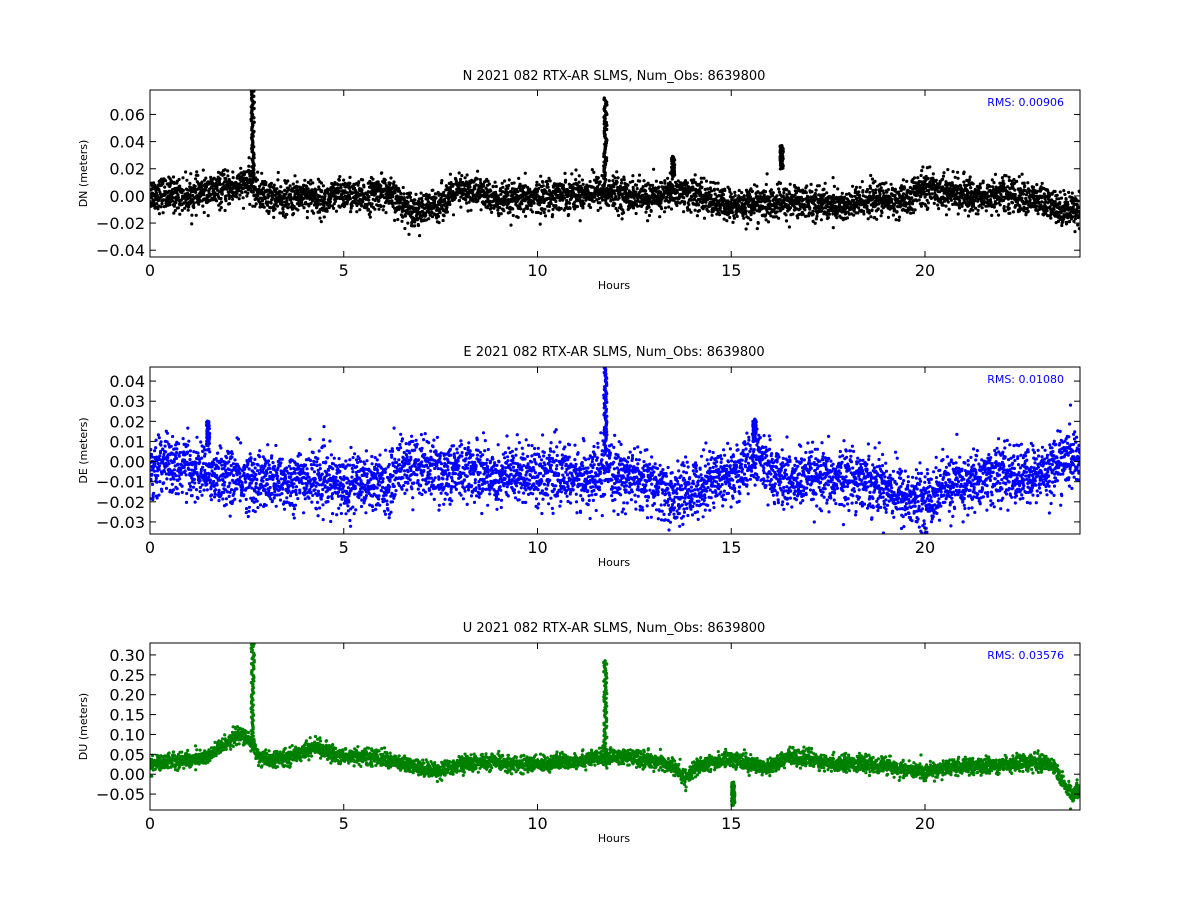 Image resolution: width=1200 pixels, height=900 pixels. Describe the element at coordinates (120, 250) in the screenshot. I see `y-tick-label: −0.04` at that location.